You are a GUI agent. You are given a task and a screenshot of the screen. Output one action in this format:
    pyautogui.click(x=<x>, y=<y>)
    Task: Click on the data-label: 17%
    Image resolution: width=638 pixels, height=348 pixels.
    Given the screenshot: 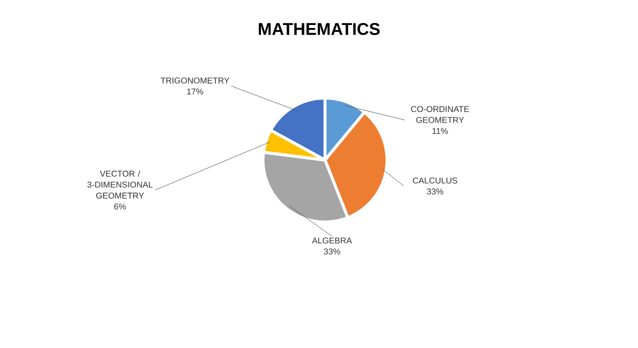 What is the action you would take?
    pyautogui.click(x=195, y=91)
    